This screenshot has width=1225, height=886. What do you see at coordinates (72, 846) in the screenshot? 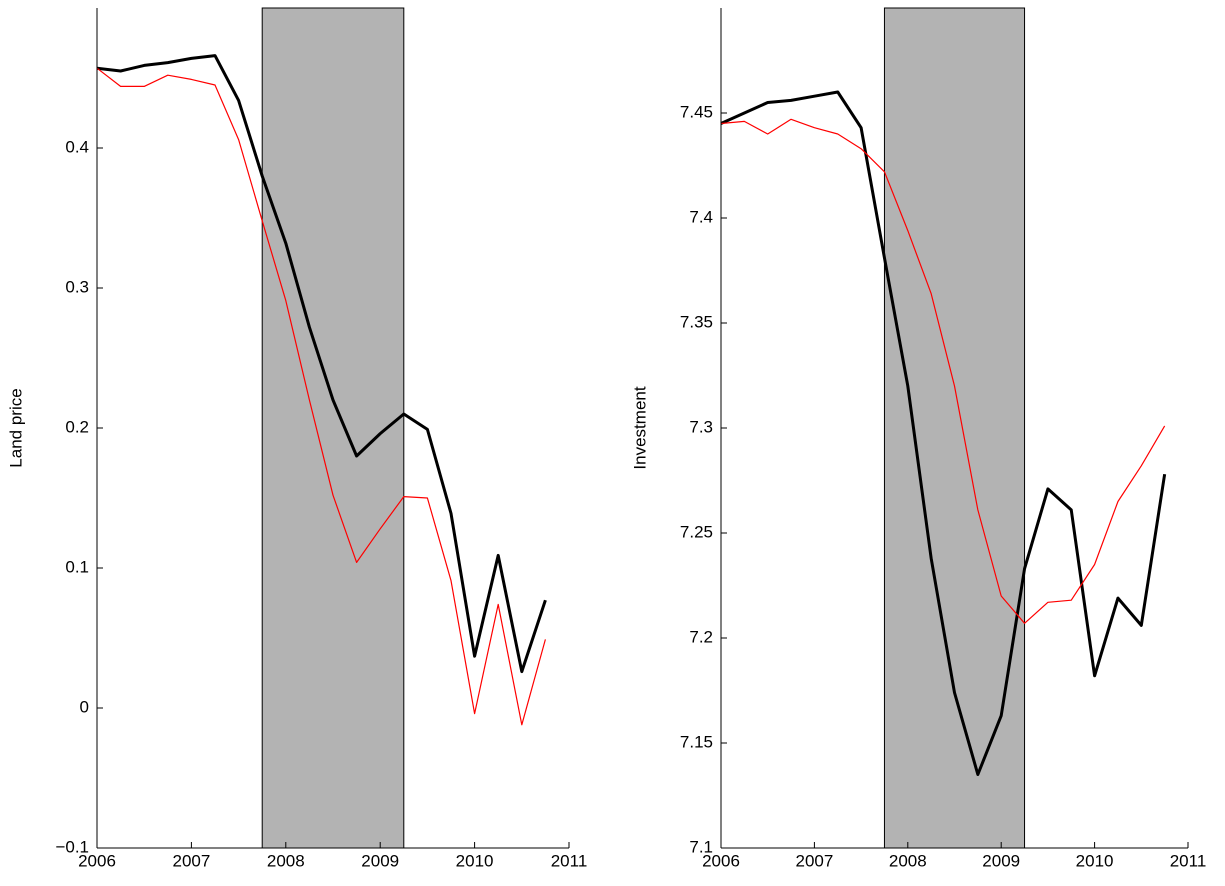
I see `y-tick-label: −0.1` at bounding box center [72, 846].